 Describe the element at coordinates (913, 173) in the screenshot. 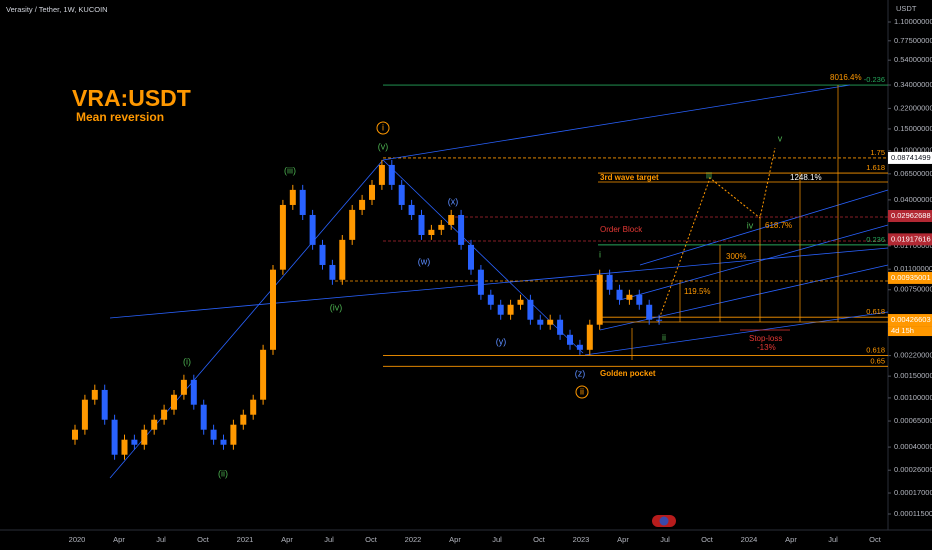

I see `y-tick-label: 0.06500000` at that location.